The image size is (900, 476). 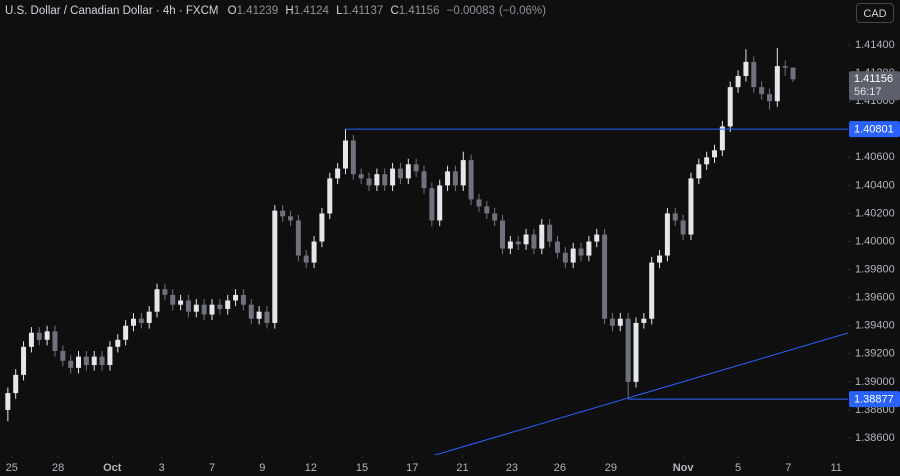 What do you see at coordinates (875, 45) in the screenshot?
I see `y-tick-label: 1.41400` at bounding box center [875, 45].